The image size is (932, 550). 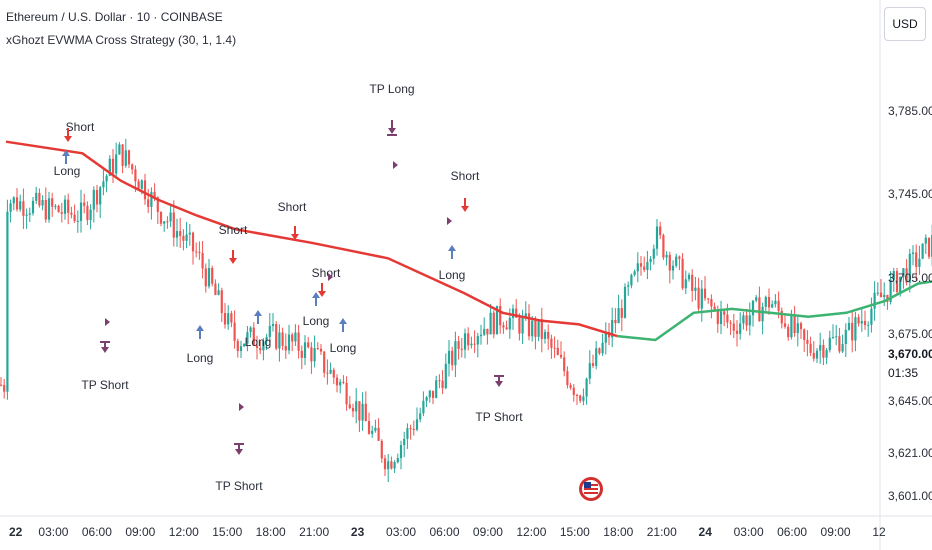 I want to click on entry-marker-icon, so click(x=107, y=322).